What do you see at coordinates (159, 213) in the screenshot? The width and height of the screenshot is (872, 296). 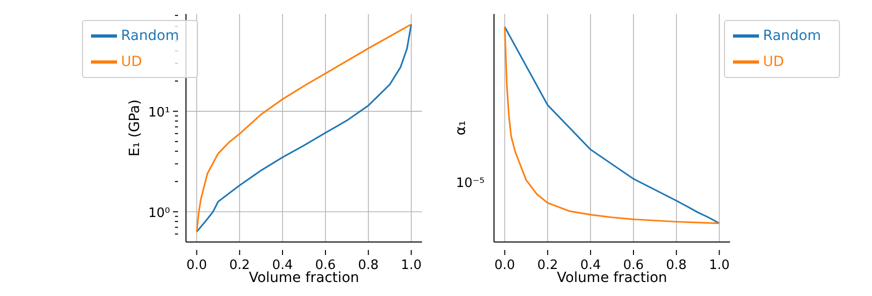 I see `y-tick-label: 10⁰` at bounding box center [159, 213].